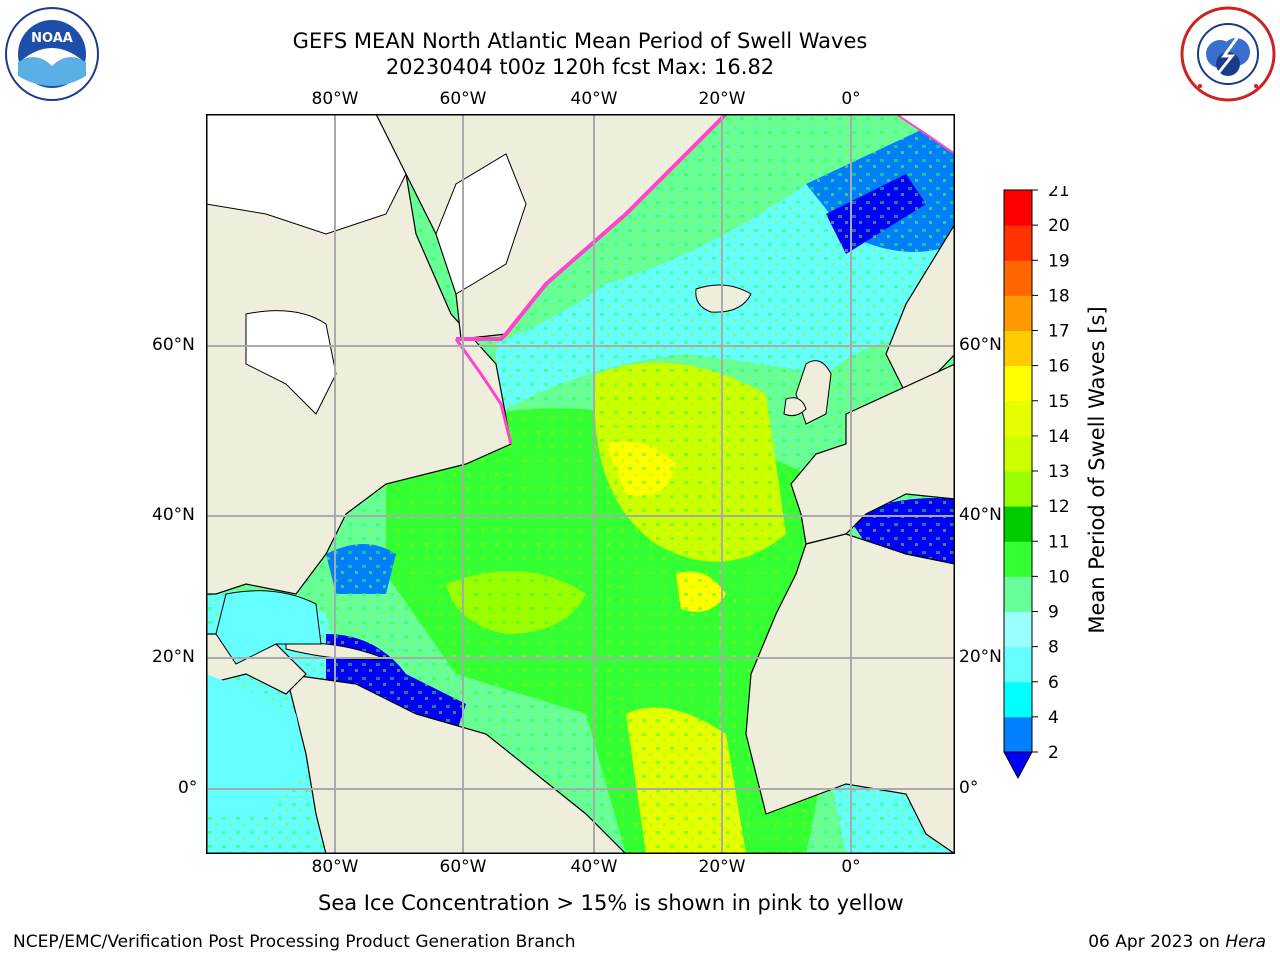  I want to click on colorbar-title: Mean Period of Swell Waves [s], so click(1097, 470).